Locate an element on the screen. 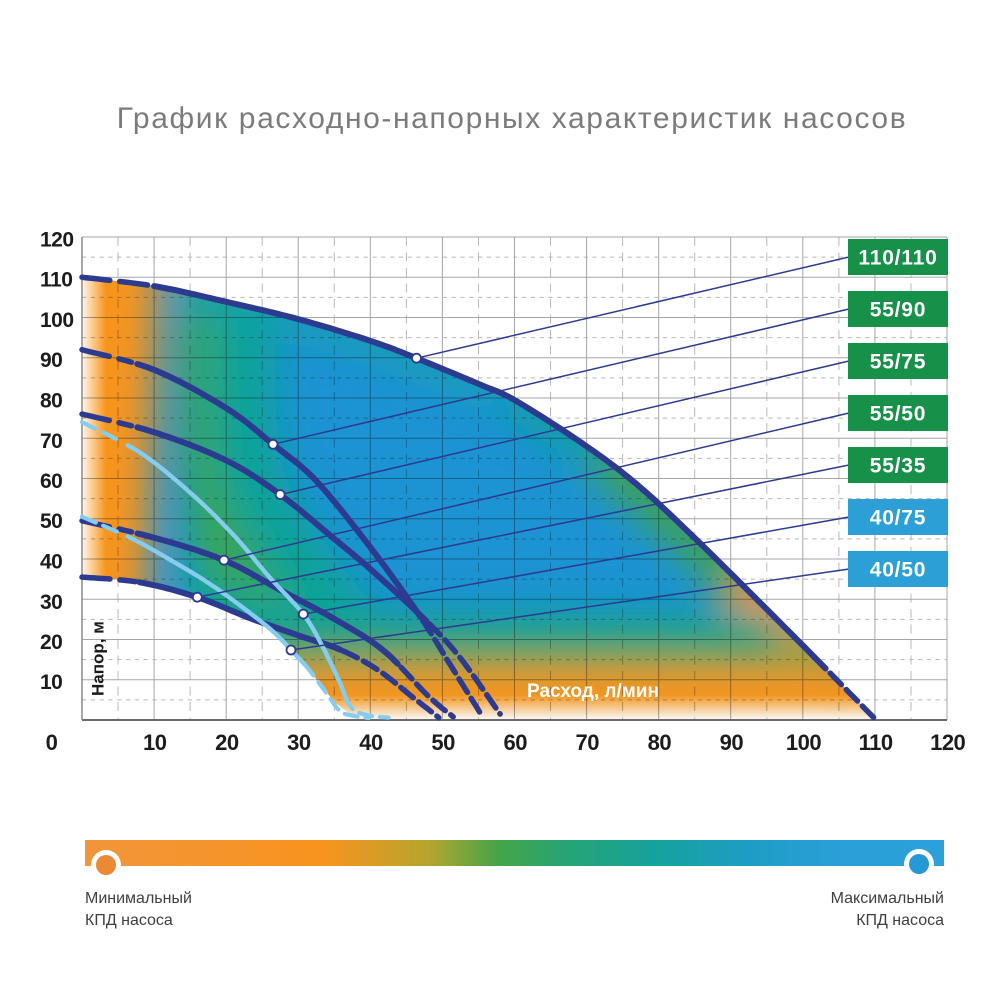 The image size is (1000, 1000). svg-text: Максимальный is located at coordinates (887, 898).